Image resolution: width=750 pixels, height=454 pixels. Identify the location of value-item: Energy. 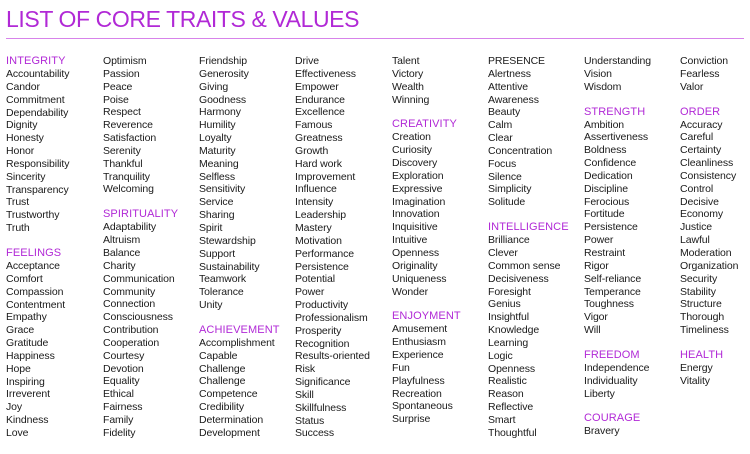
(696, 367).